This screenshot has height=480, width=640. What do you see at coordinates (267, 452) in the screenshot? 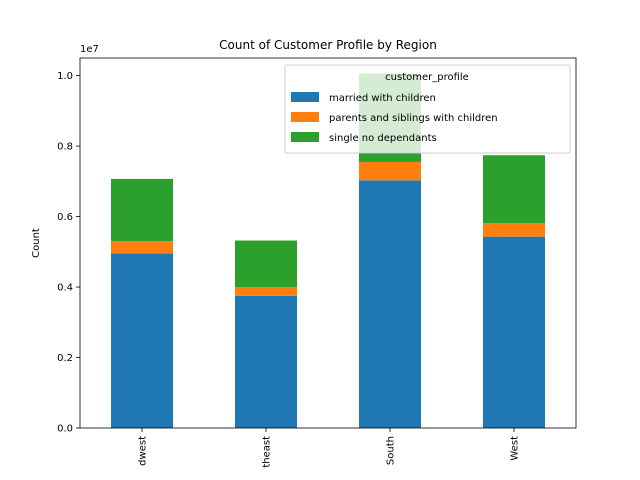
I see `x-tick-label-theast: theast` at bounding box center [267, 452].